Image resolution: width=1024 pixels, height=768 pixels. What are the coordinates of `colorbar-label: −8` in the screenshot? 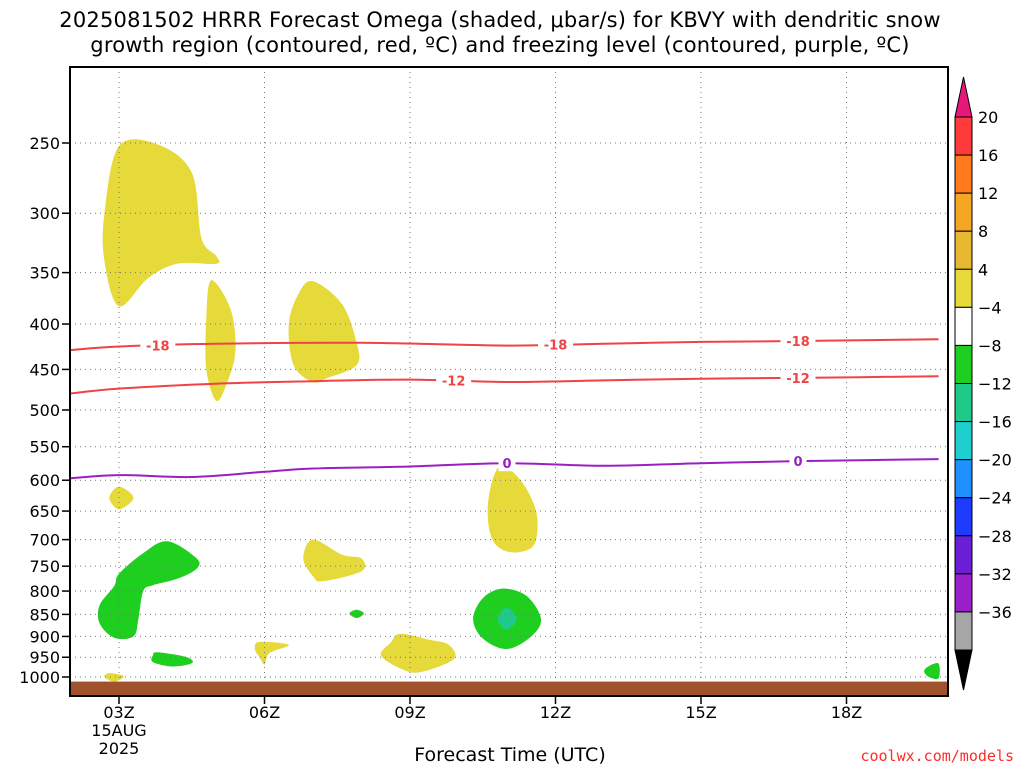 It's located at (990, 345).